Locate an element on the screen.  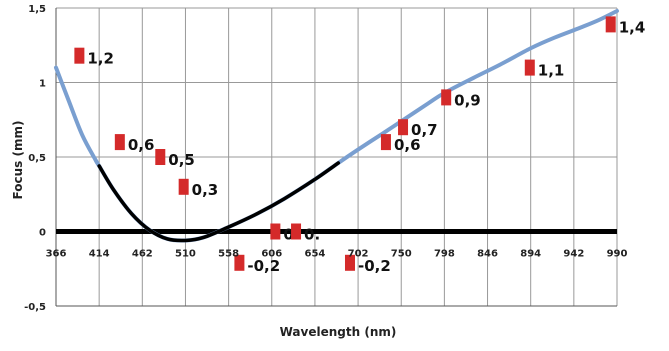
x-tick-label: 462 is located at coordinates (142, 254).